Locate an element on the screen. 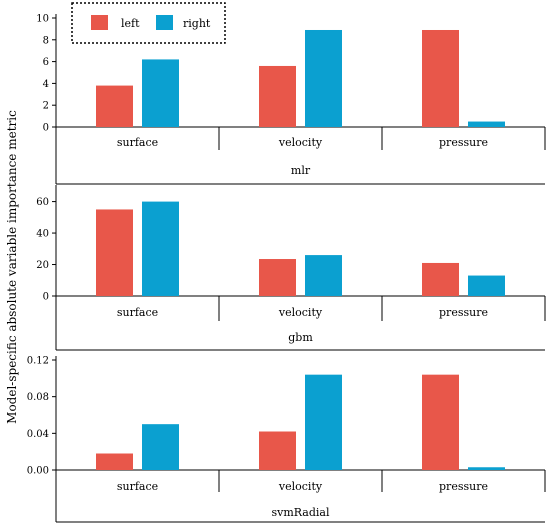 This screenshot has height=523, width=550. legend-swatch-left is located at coordinates (99, 22).